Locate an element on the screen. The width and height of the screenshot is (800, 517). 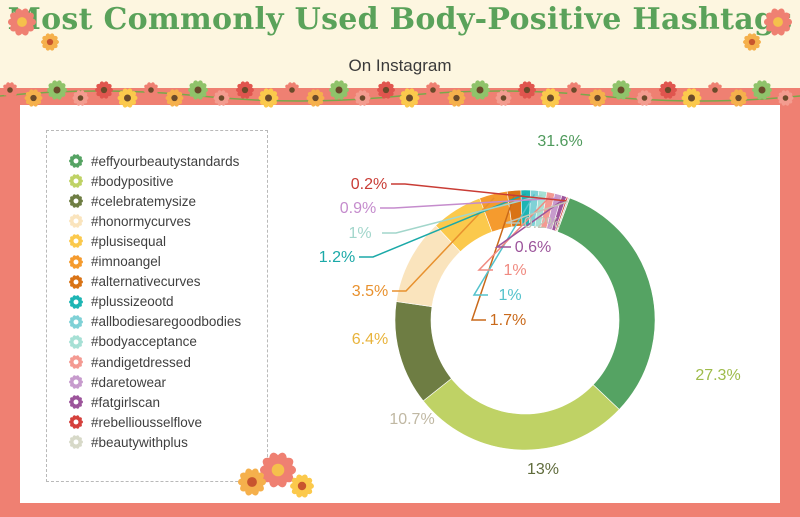
legend-label: #beautywithplus is located at coordinates (139, 442).